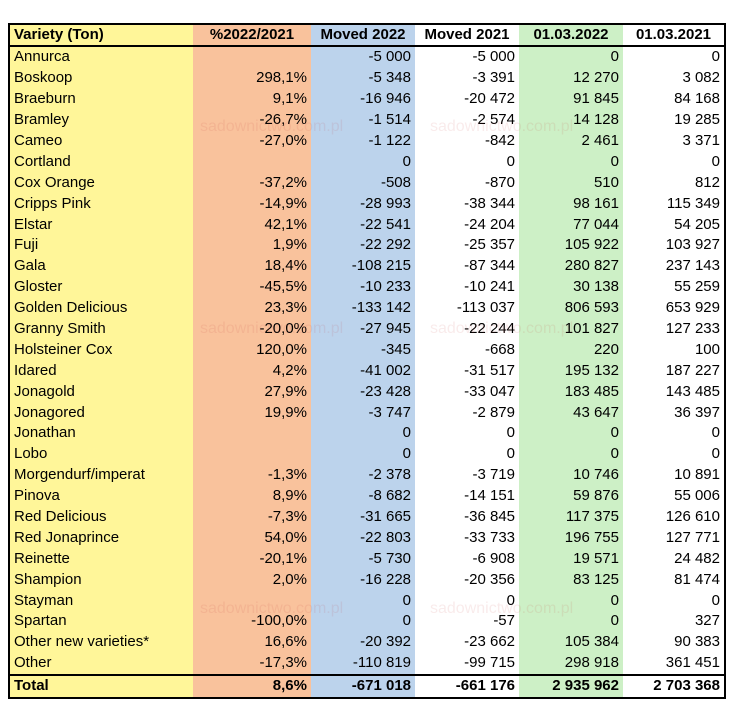 The image size is (734, 703). Describe the element at coordinates (363, 308) in the screenshot. I see `cell-moved-2022: -133 142` at that location.